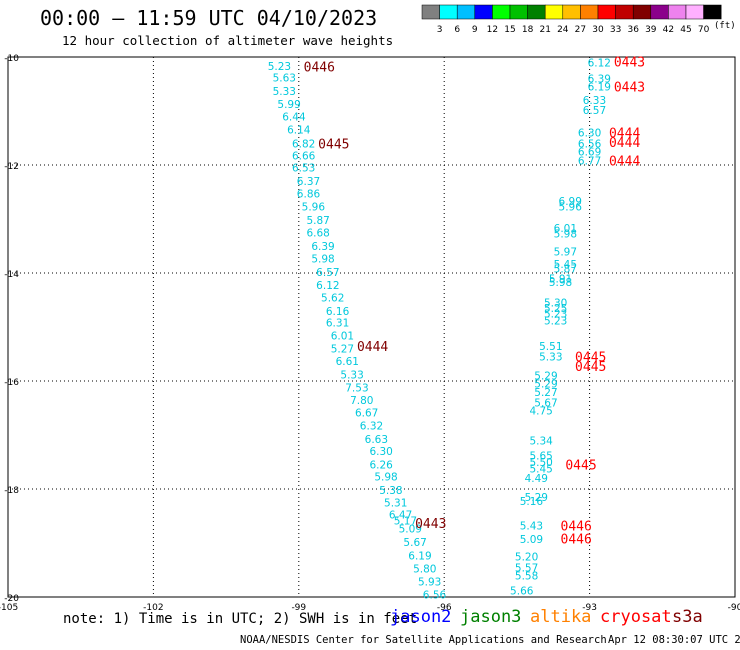 This screenshot has height=650, width=740. Describe the element at coordinates (526, 558) in the screenshot. I see `swh-value: 5.20` at that location.